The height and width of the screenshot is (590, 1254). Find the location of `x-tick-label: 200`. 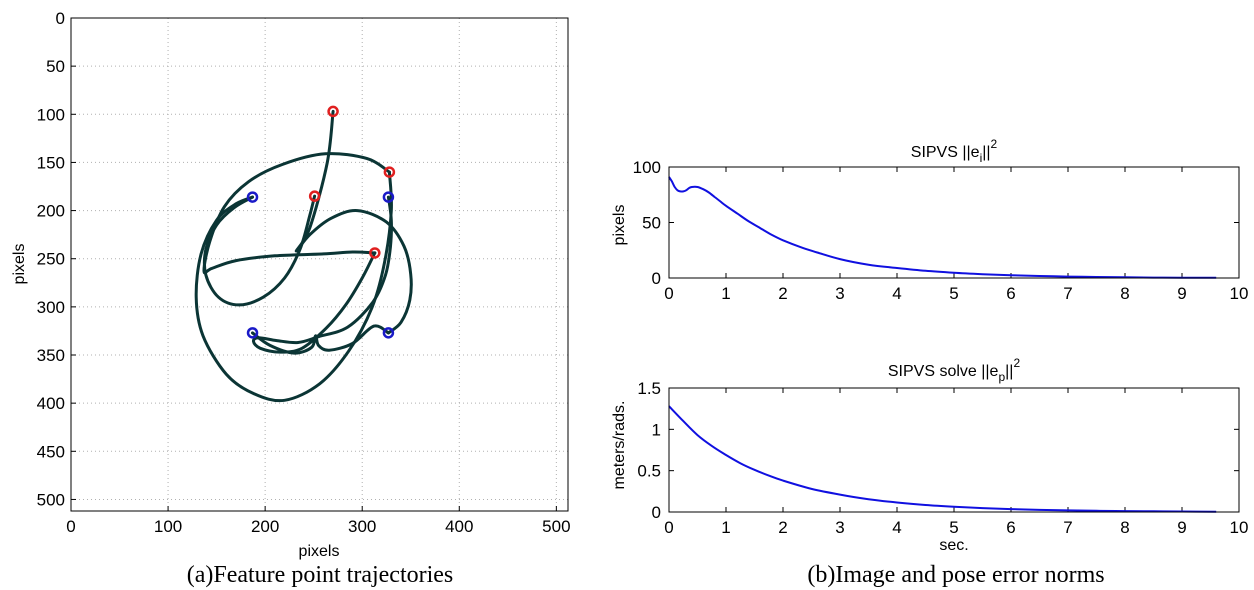

x-tick-label: 200 is located at coordinates (265, 526).